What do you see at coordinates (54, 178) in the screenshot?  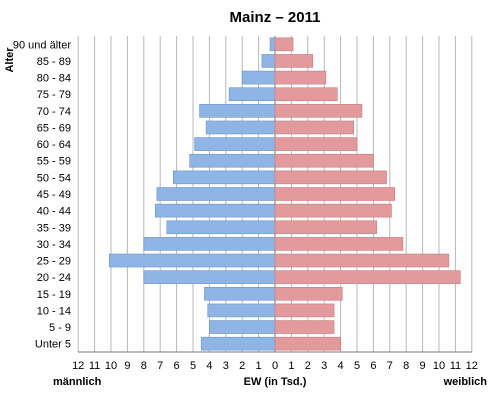 I see `y-tick-label: 50 - 54` at bounding box center [54, 178].